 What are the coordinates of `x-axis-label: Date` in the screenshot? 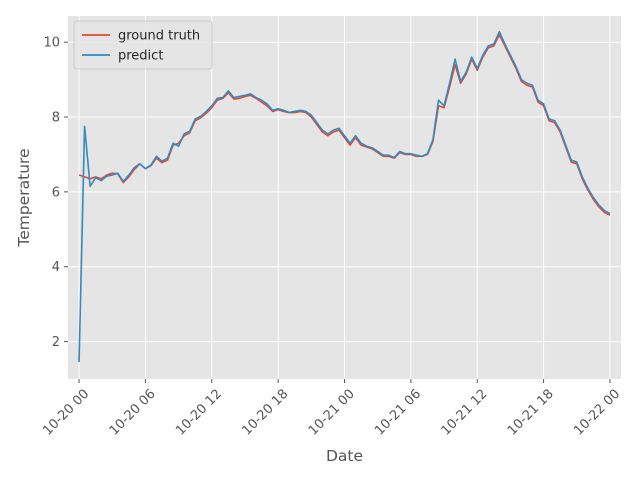 It's located at (344, 456).